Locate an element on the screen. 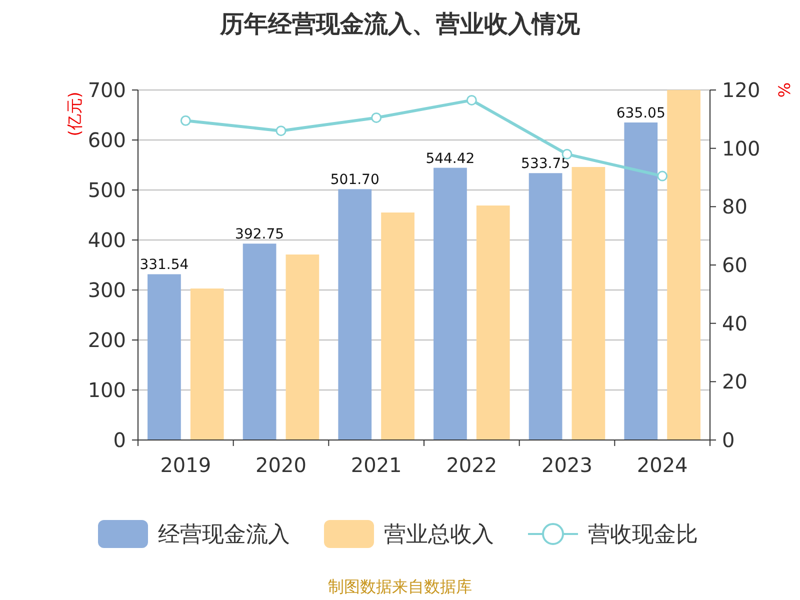 This screenshot has width=800, height=600. x-tick-label: 2023 is located at coordinates (567, 465).